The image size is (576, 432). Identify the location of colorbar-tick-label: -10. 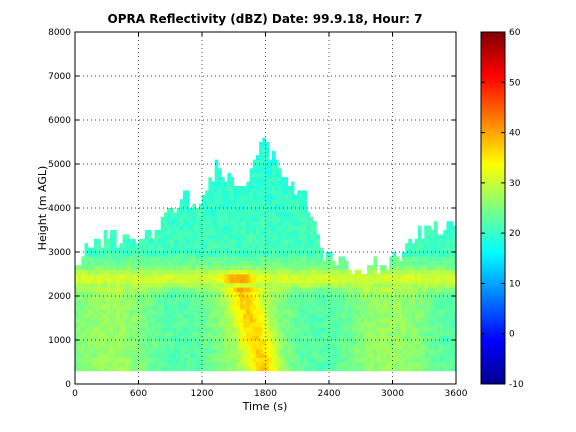
(516, 385).